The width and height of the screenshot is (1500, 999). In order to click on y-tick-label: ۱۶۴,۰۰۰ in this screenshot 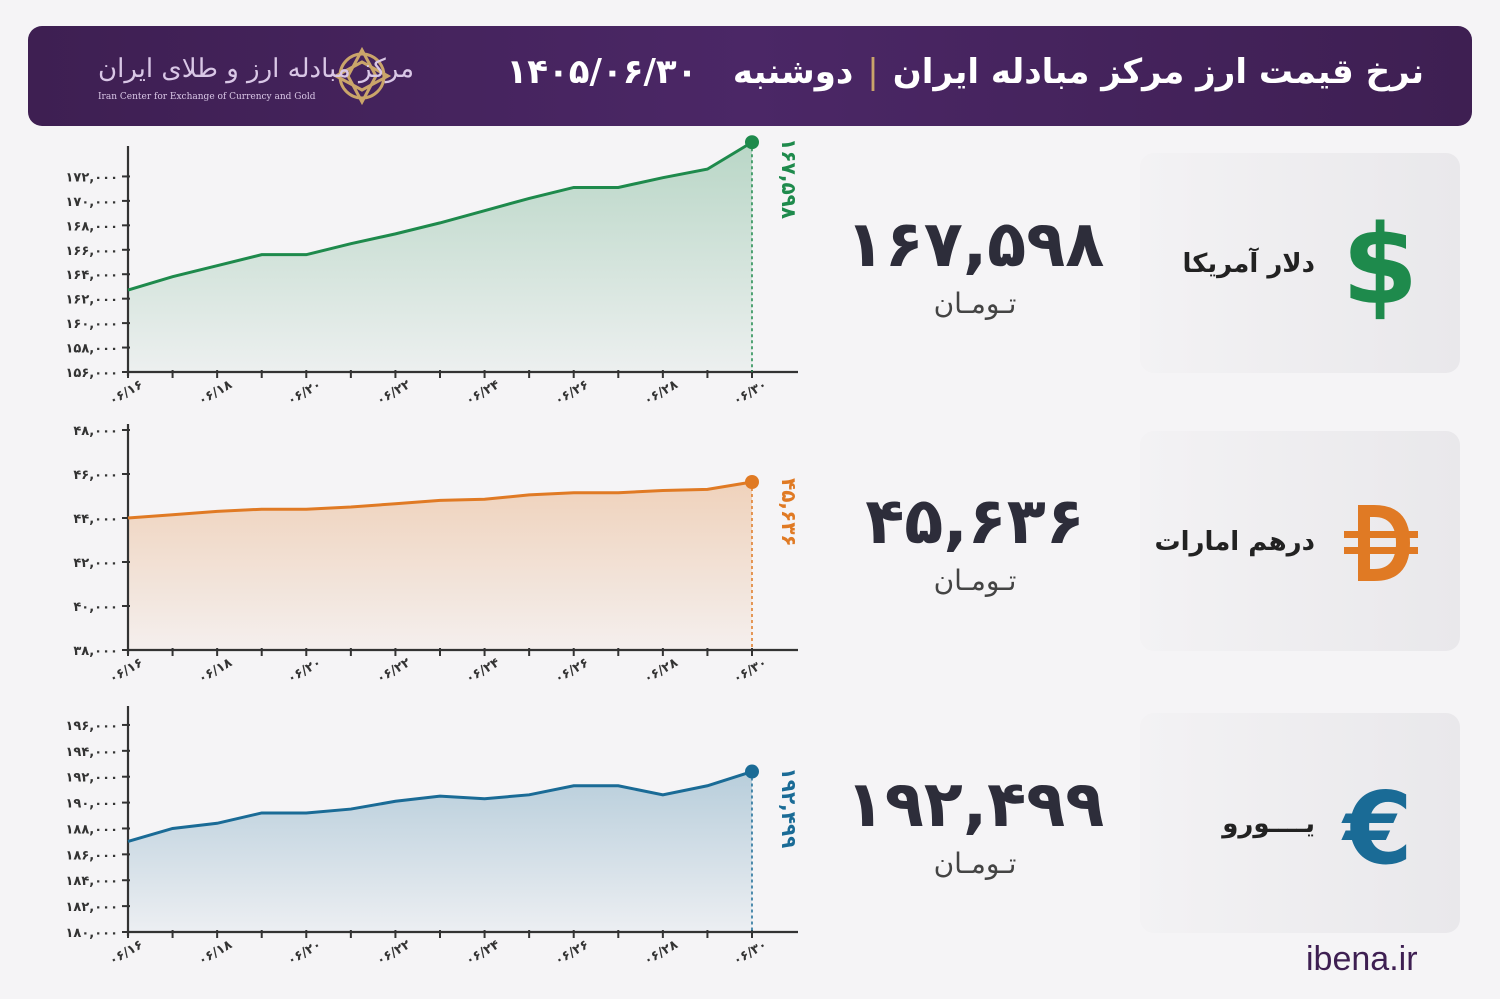, I will do `click(91, 275)`.